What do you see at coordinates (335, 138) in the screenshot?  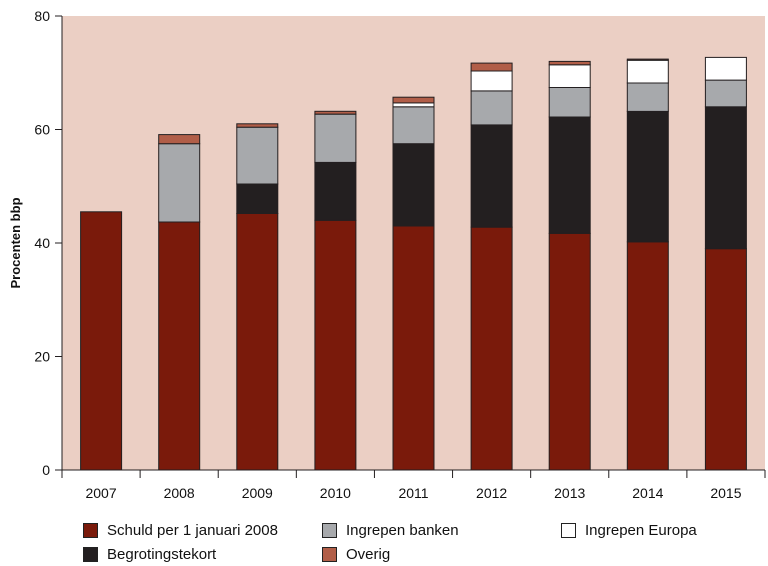 I see `bar-2010-ingrepen-banken` at bounding box center [335, 138].